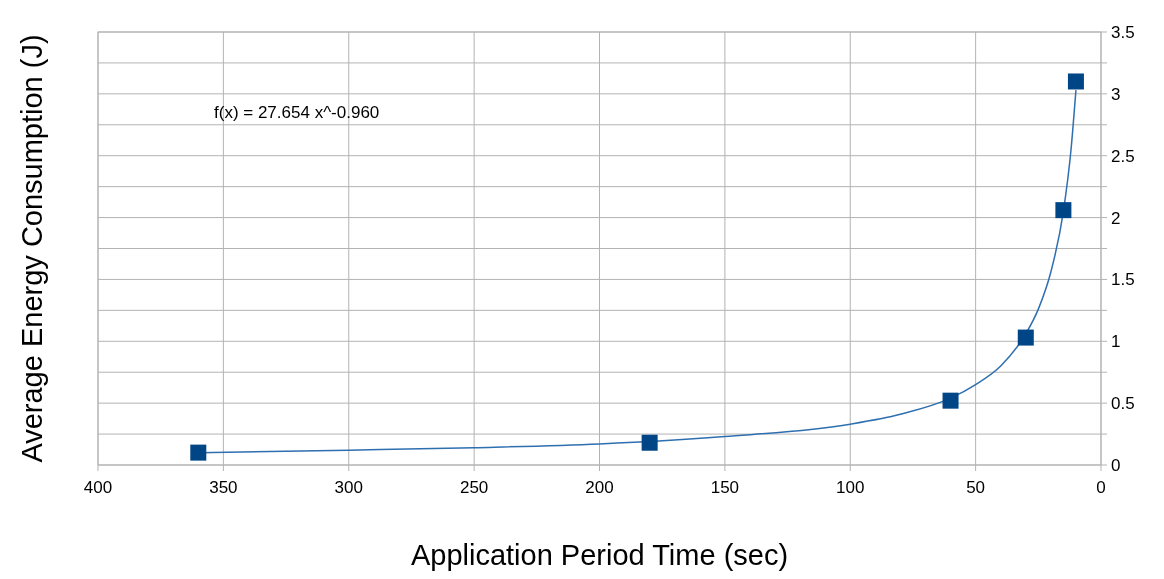  Describe the element at coordinates (1123, 280) in the screenshot. I see `y-tick-label: 1.5` at that location.